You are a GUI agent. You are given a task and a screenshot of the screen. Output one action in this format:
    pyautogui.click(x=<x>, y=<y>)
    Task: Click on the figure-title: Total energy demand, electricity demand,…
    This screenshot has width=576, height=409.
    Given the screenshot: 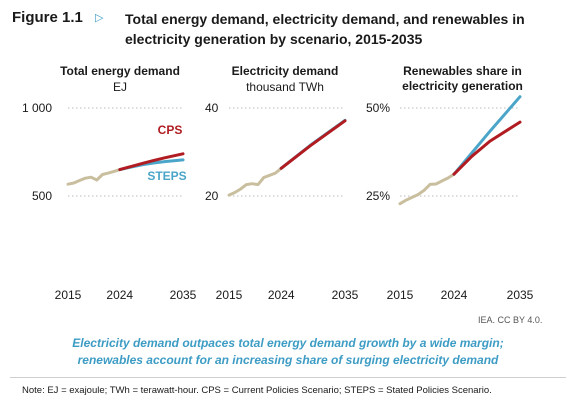 What is the action you would take?
    pyautogui.click(x=325, y=29)
    